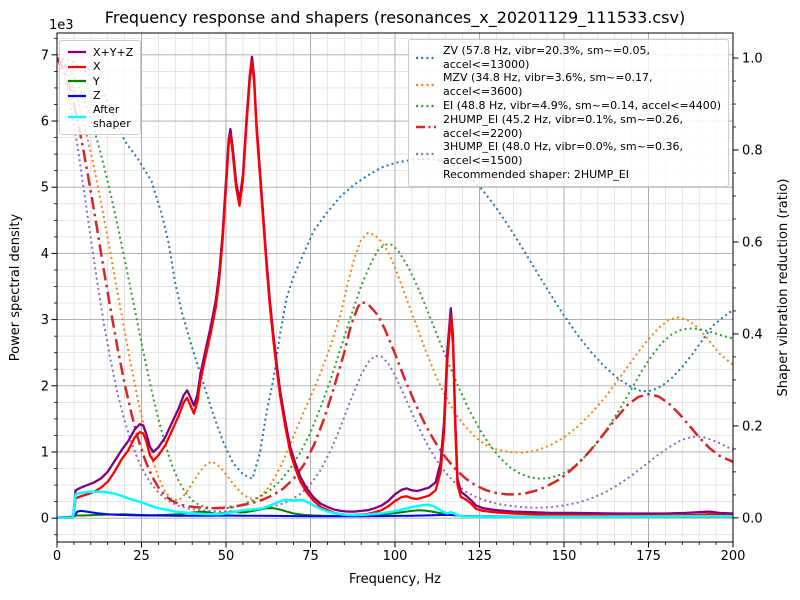 This screenshot has width=800, height=600. Describe the element at coordinates (752, 151) in the screenshot. I see `tick-label: 0.8` at that location.